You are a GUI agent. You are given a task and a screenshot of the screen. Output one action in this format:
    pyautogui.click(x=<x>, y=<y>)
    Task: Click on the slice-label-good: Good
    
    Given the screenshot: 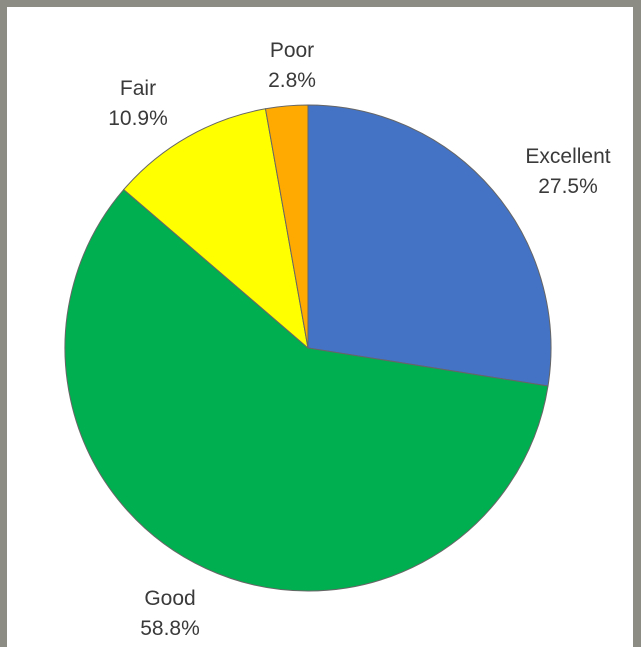 What is the action you would take?
    pyautogui.click(x=169, y=598)
    